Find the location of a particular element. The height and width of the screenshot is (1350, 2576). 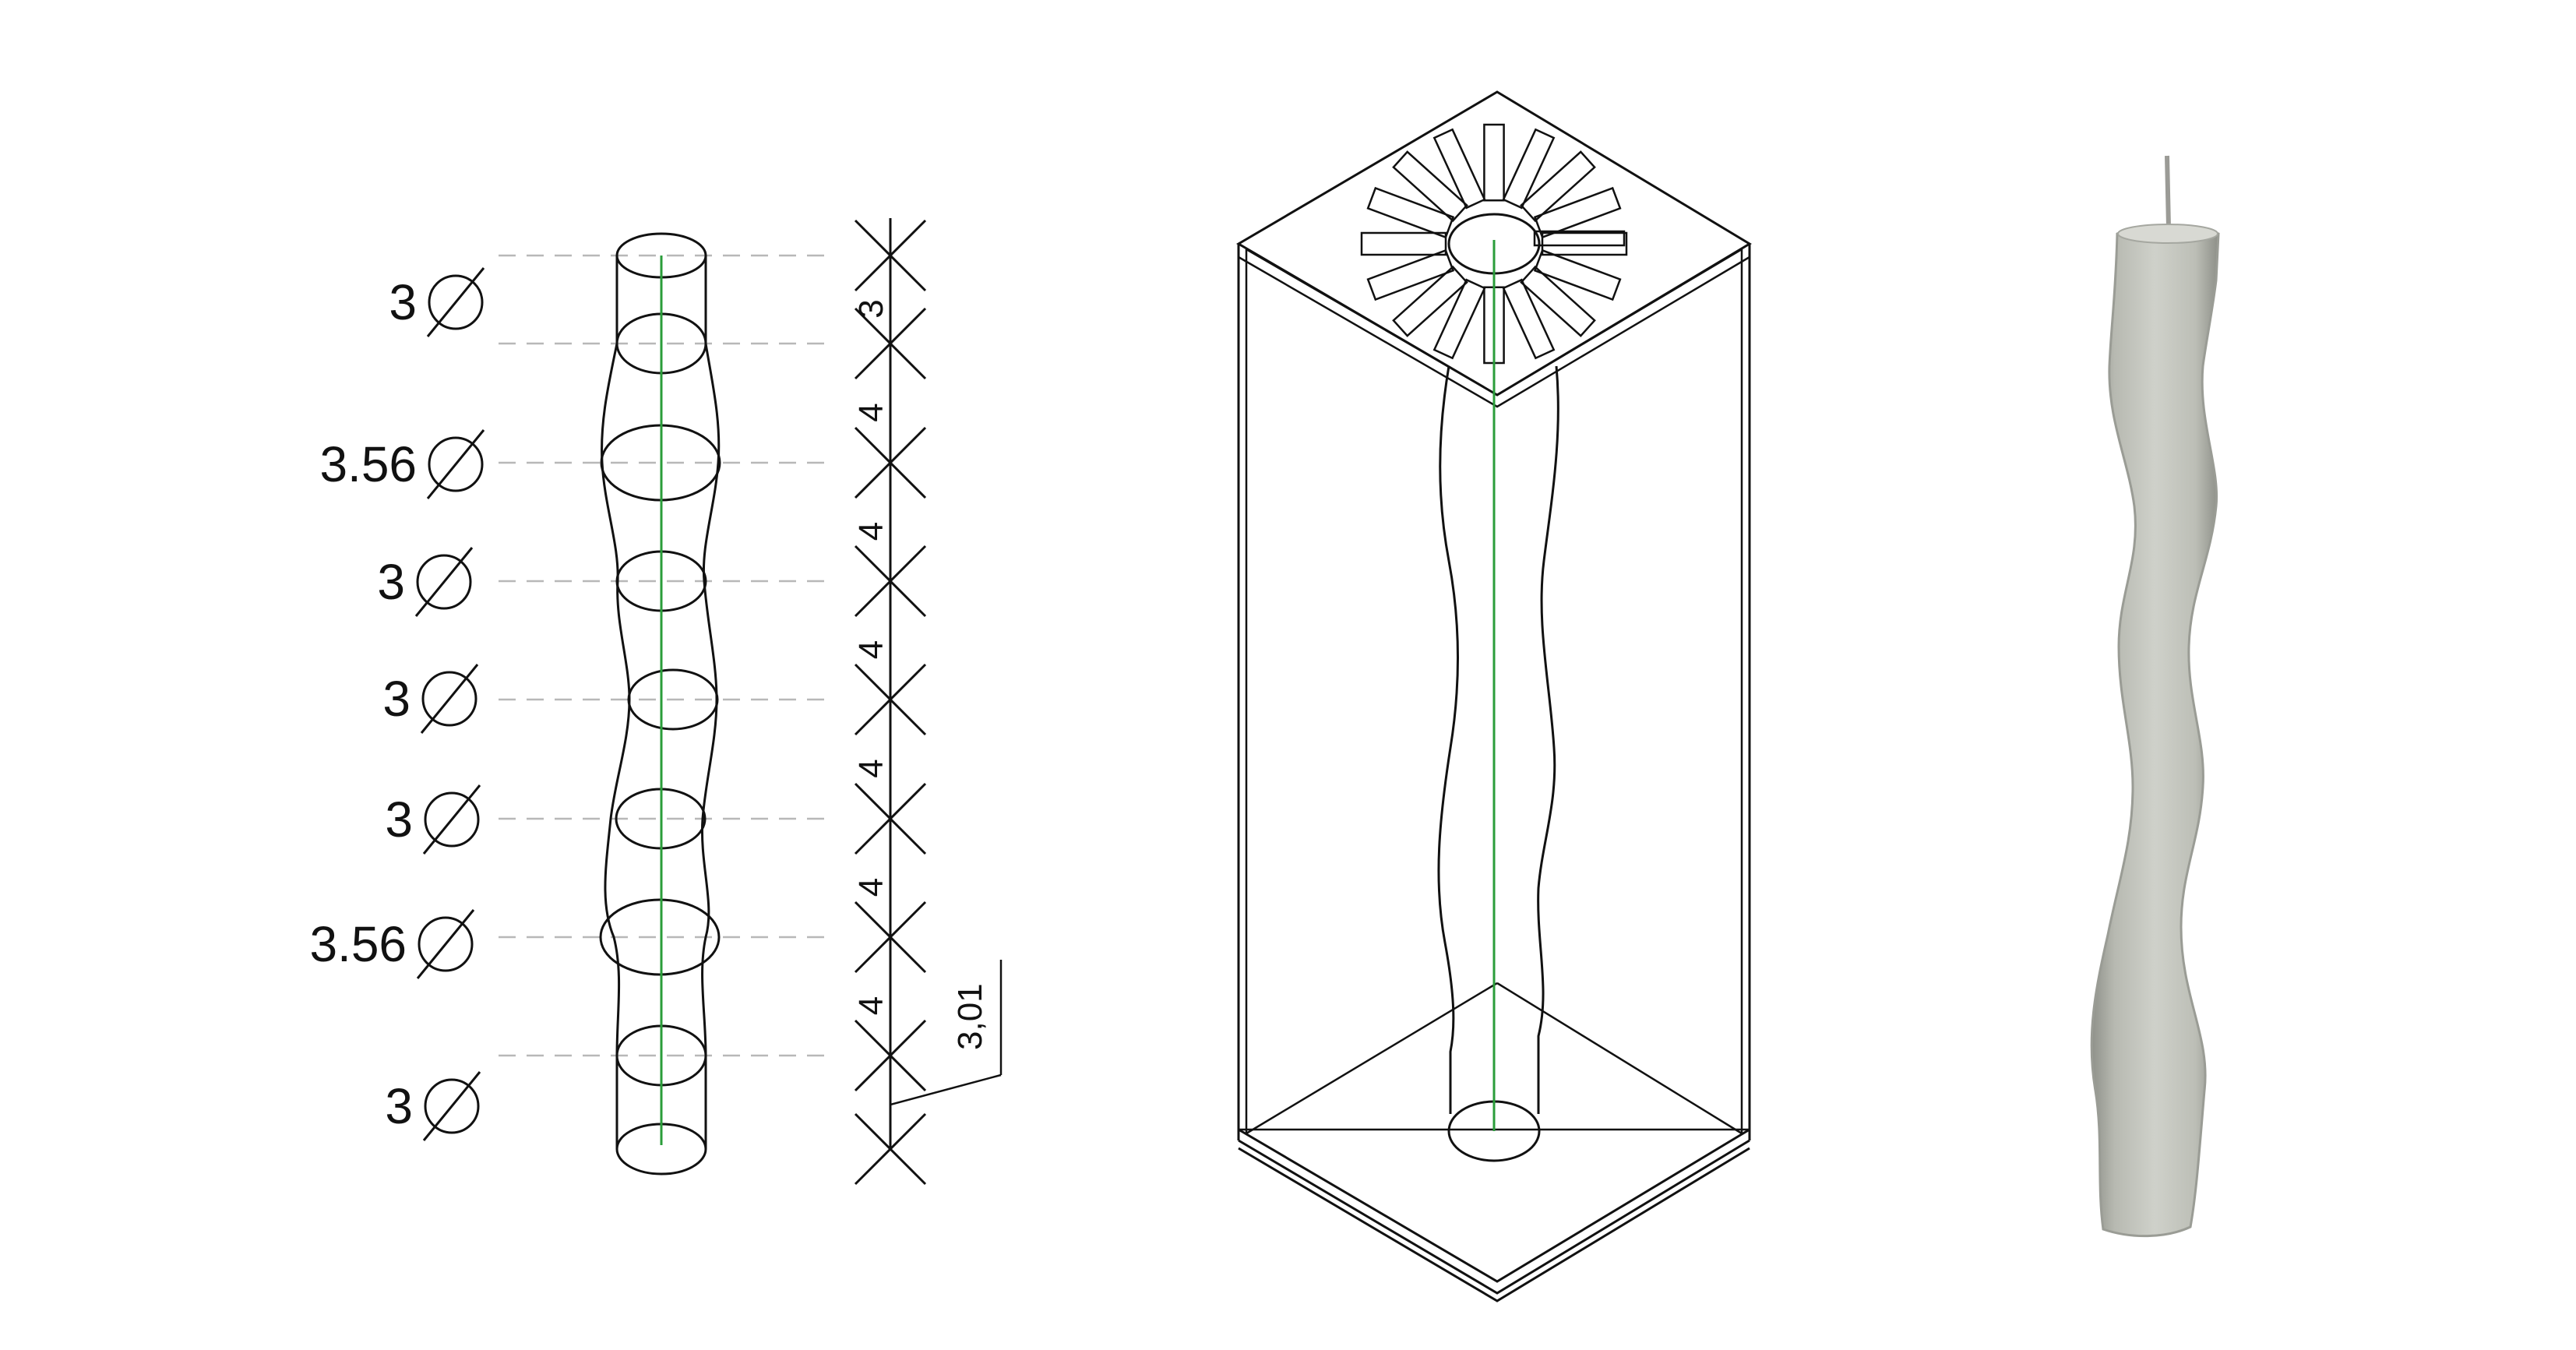

diameter-labels: 3 3.56 3 3 3 3.56 3 is located at coordinates (397, 704).